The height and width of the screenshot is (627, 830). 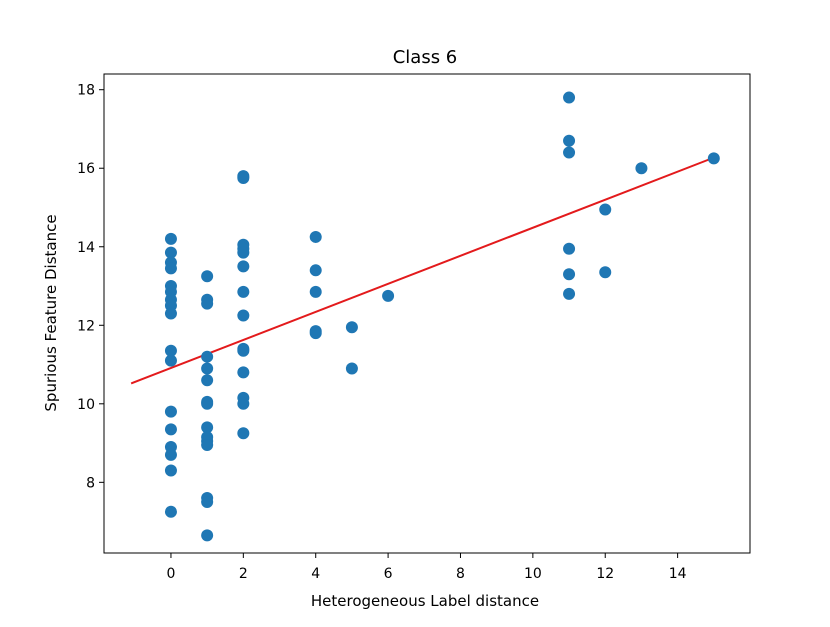 What do you see at coordinates (86, 91) in the screenshot?
I see `y-tick-label: 18` at bounding box center [86, 91].